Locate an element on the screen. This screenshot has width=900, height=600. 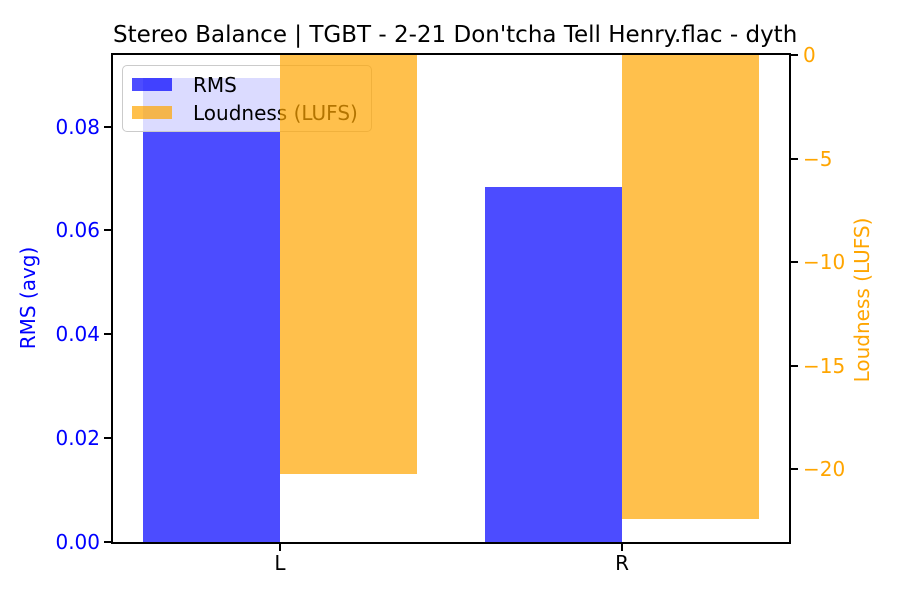
left-tick-label: 0.04 is located at coordinates (77, 334).